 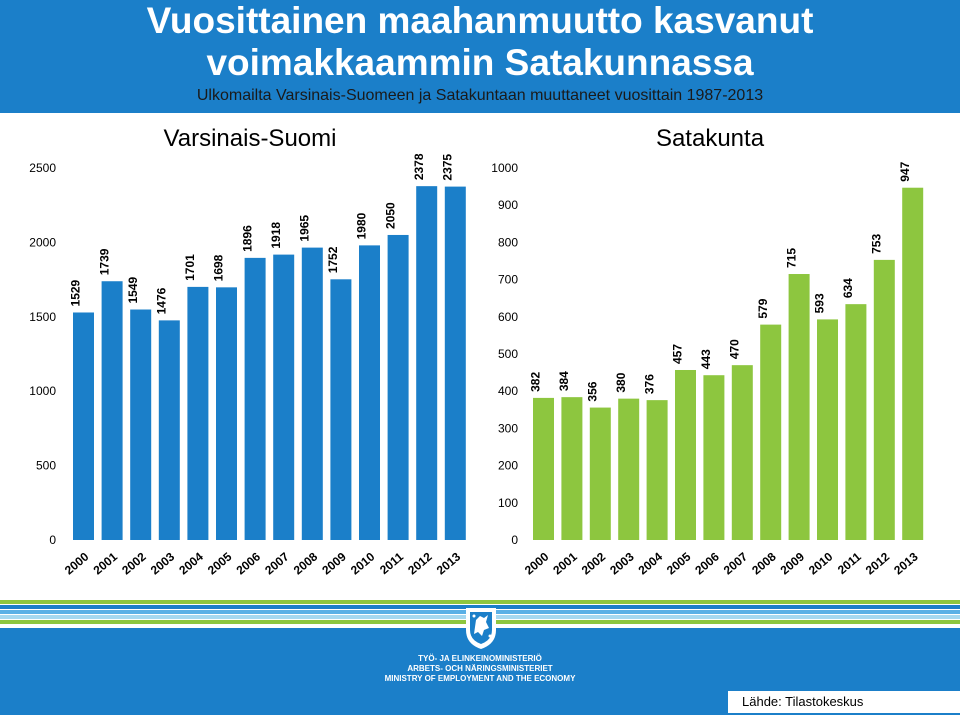 I want to click on x-tick-label-vs-2010: 2010, so click(x=363, y=563).